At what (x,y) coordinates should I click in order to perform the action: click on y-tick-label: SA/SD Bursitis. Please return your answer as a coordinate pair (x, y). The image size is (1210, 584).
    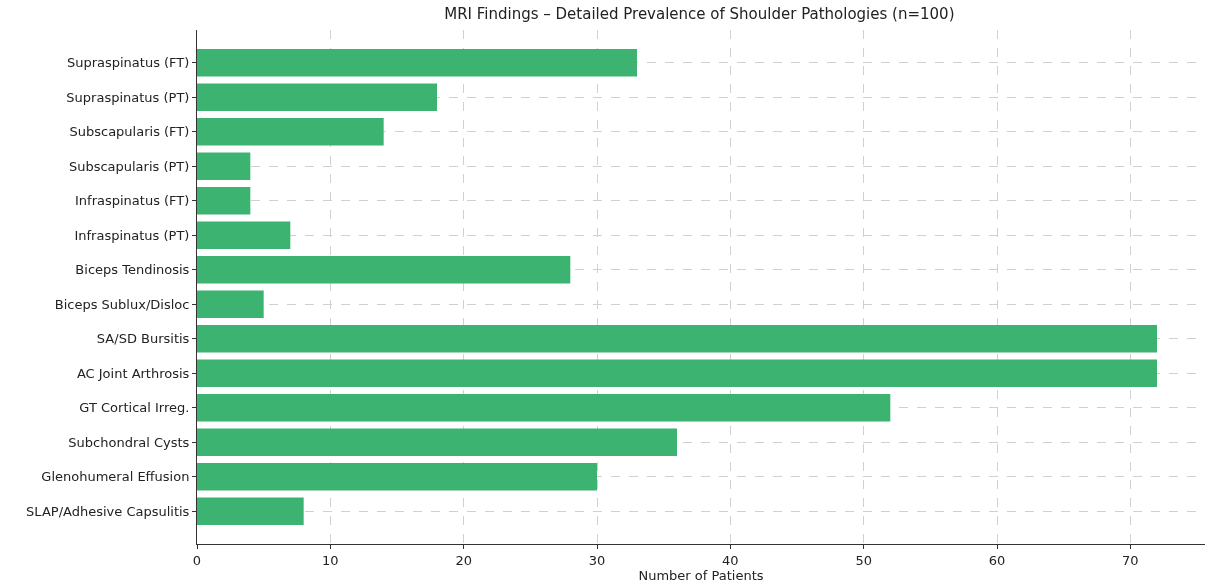
    Looking at the image, I should click on (143, 339).